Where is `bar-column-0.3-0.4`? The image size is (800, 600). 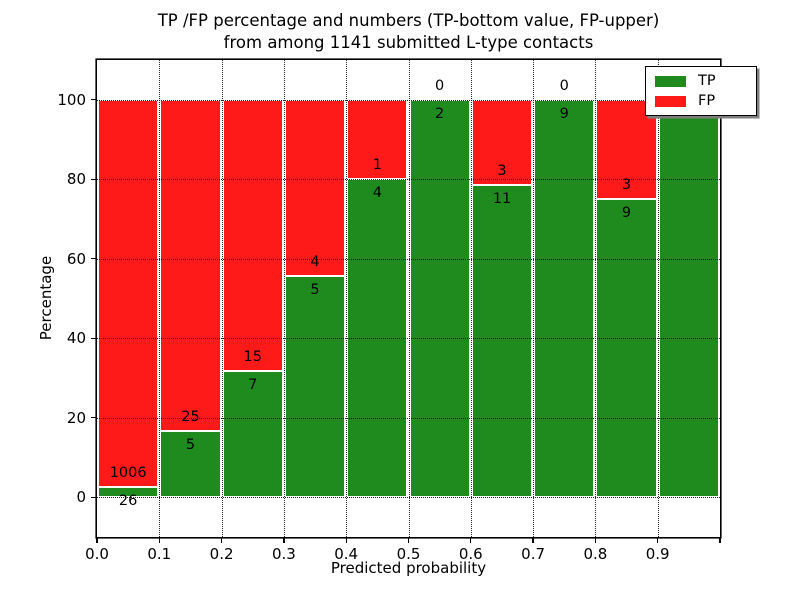 bar-column-0.3-0.4 is located at coordinates (315, 298).